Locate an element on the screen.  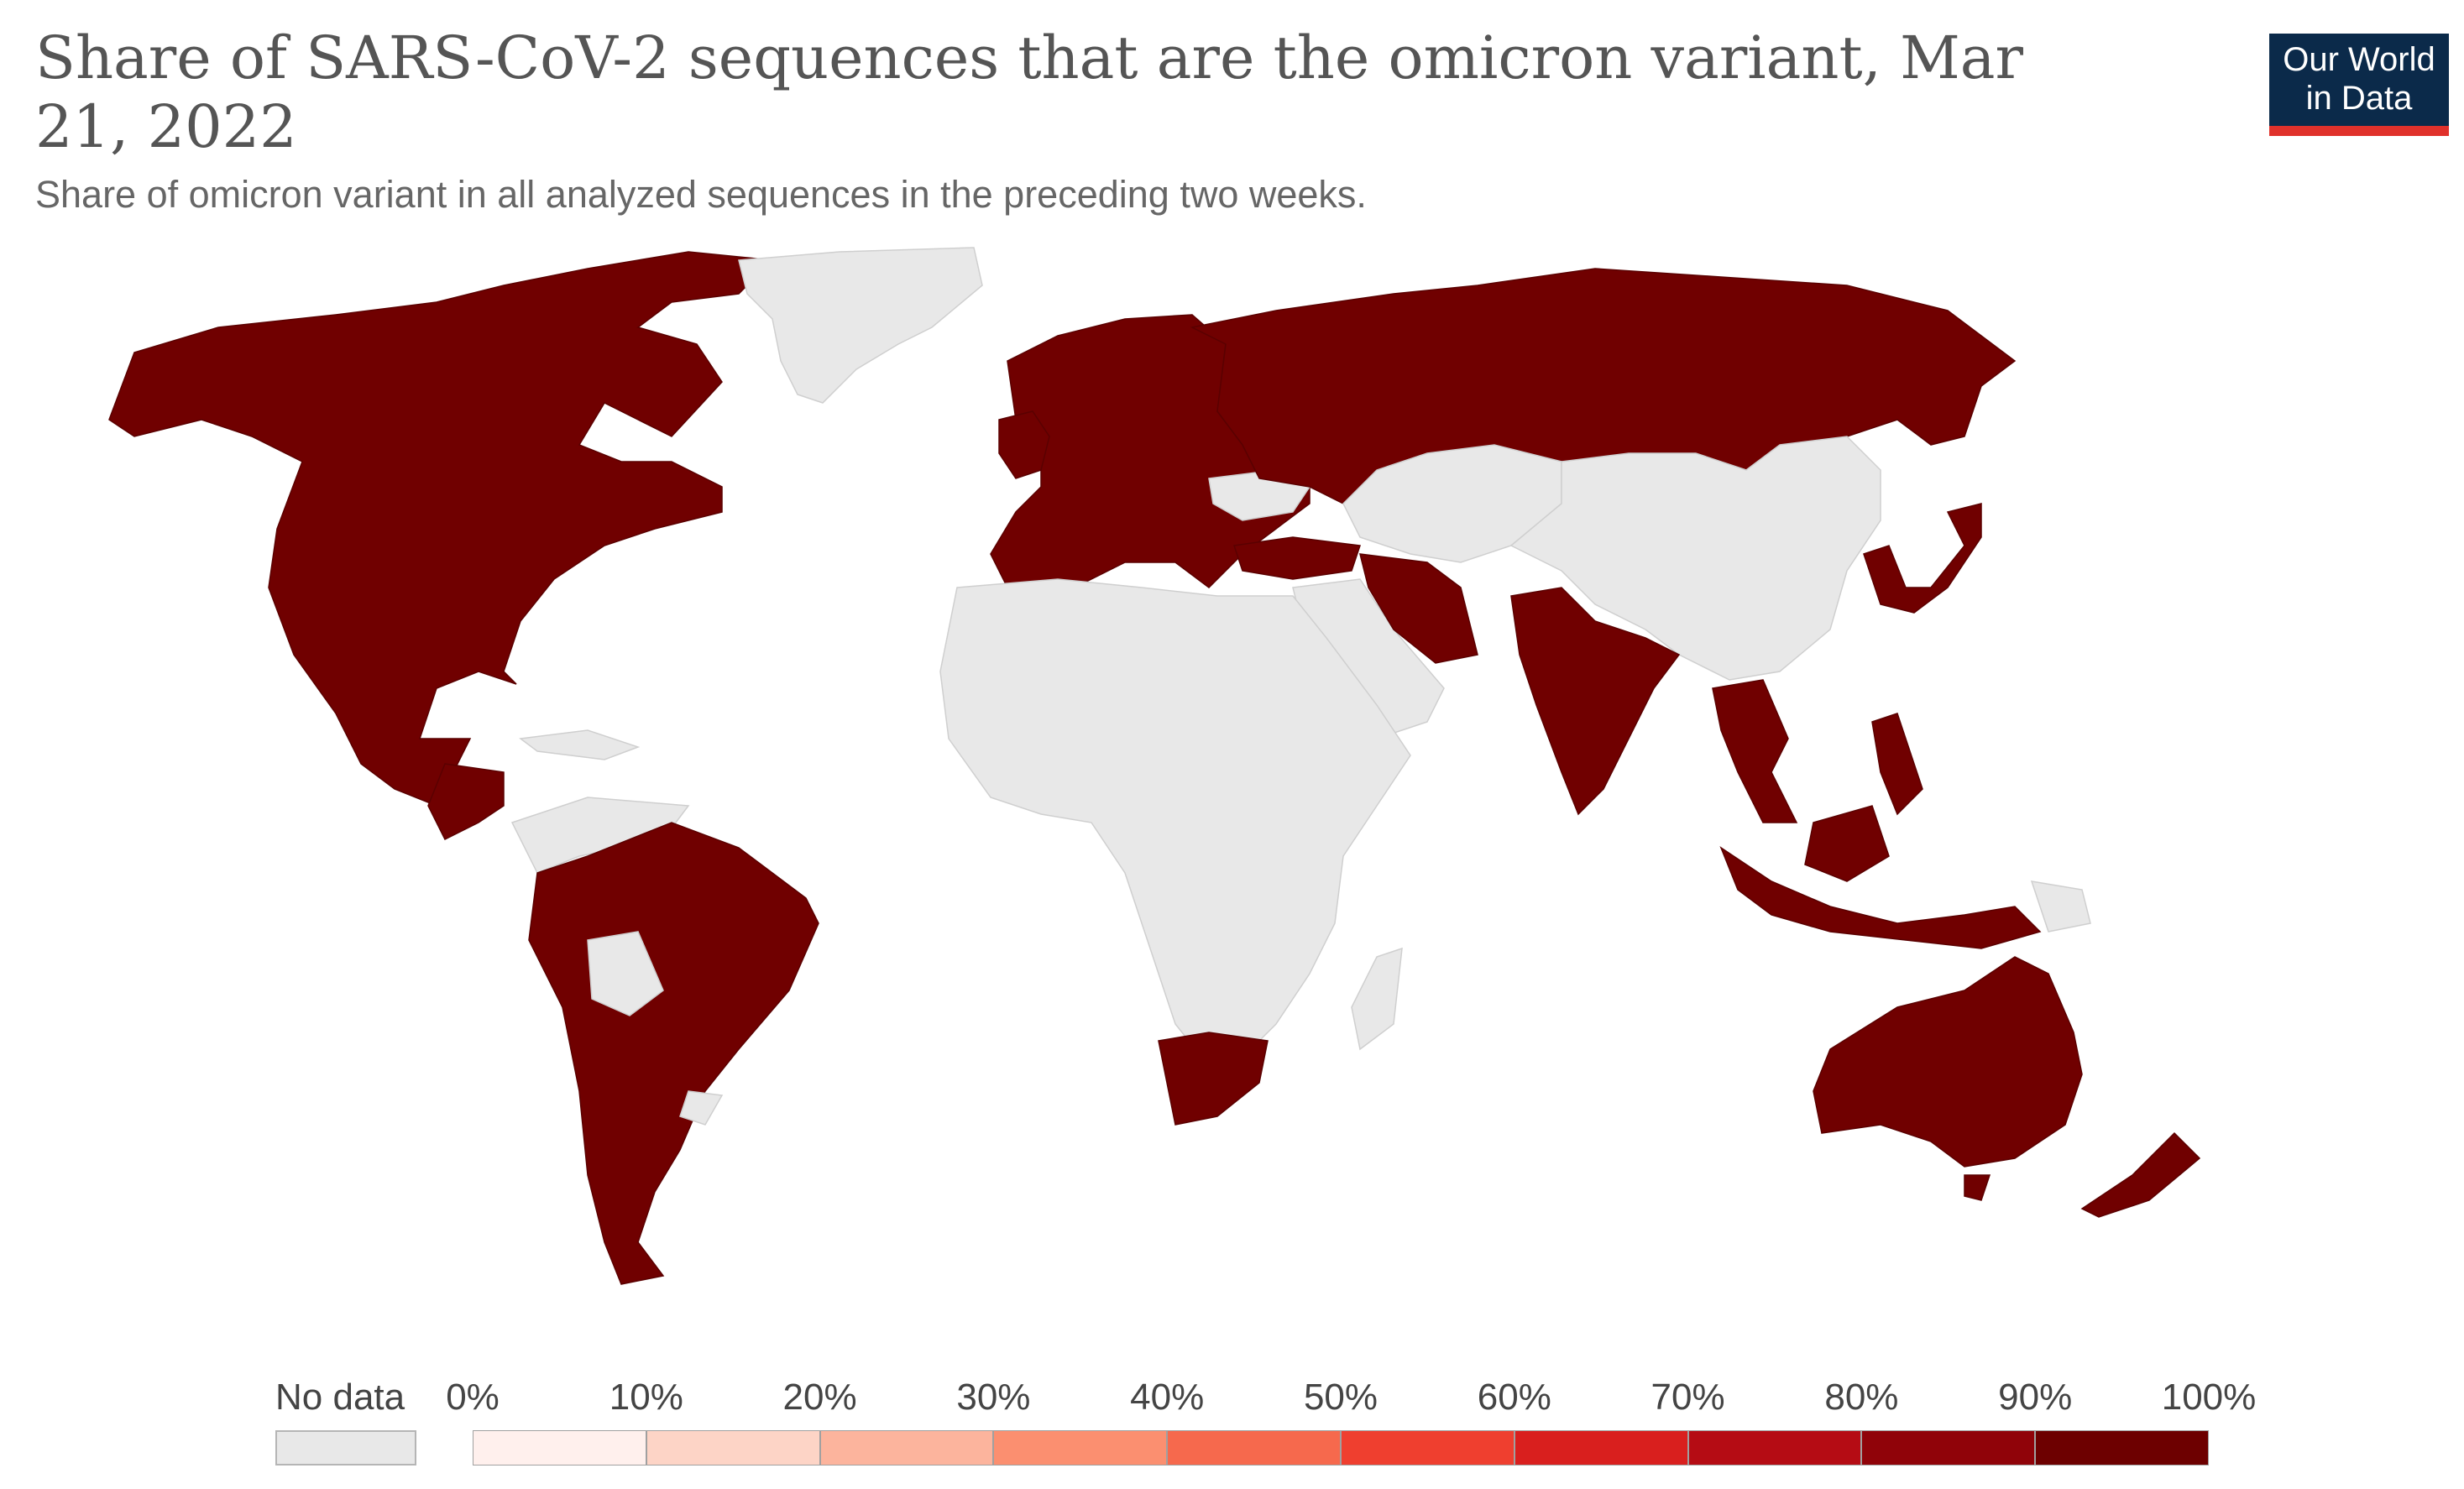
logo-line-2: in Data is located at coordinates (2359, 98).